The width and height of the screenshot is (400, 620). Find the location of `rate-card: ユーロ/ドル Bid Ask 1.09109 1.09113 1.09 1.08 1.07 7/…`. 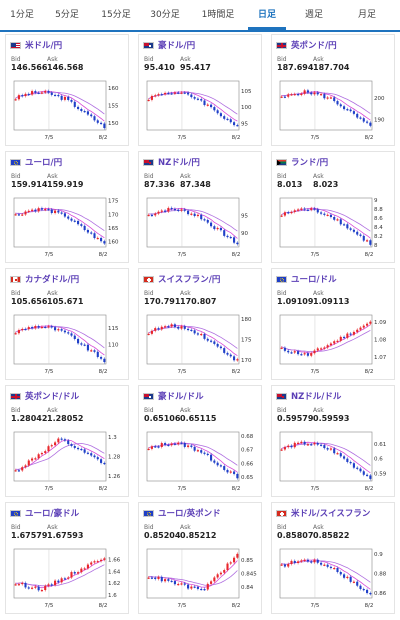

rate-card: ユーロ/ドル Bid Ask 1.09109 1.09113 1.09 1.08 1.07 7/… is located at coordinates (333, 324).